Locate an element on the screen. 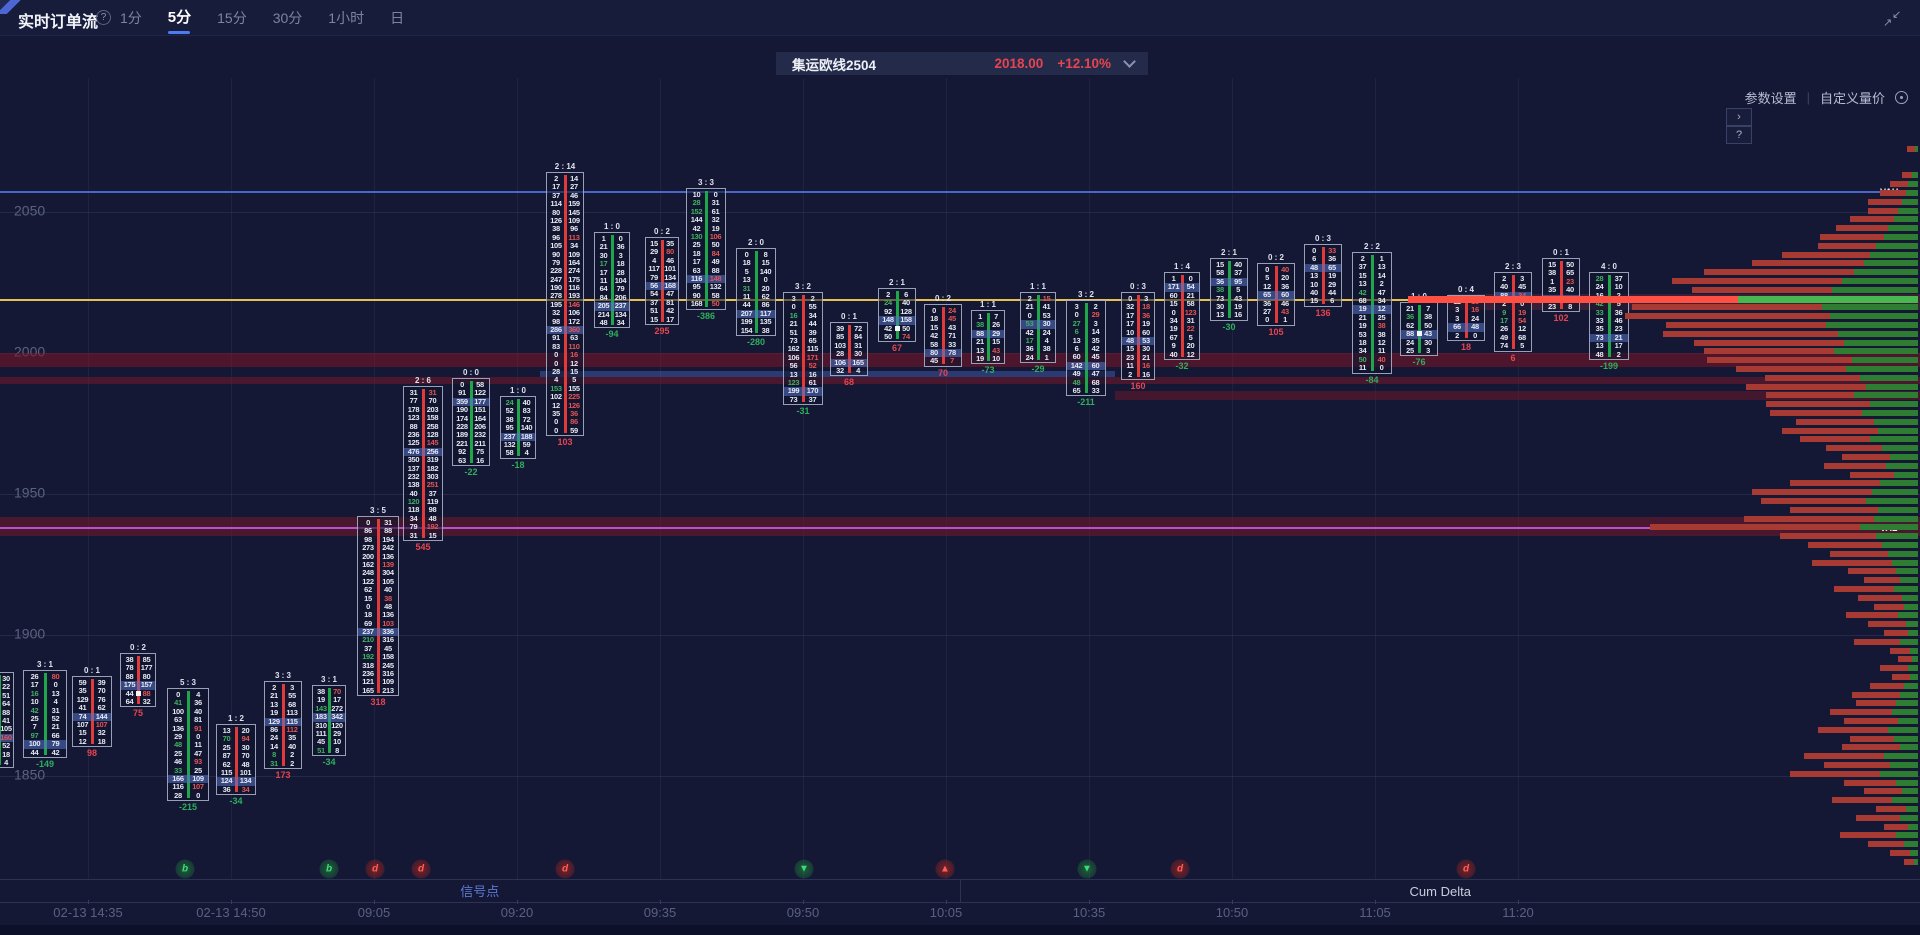  volume-cell: 12 is located at coordinates (1190, 354).